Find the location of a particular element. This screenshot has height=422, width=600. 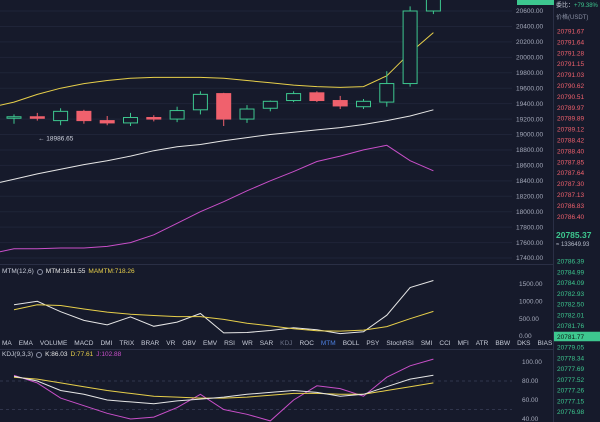

ask-price: 20787.13 is located at coordinates (570, 195).